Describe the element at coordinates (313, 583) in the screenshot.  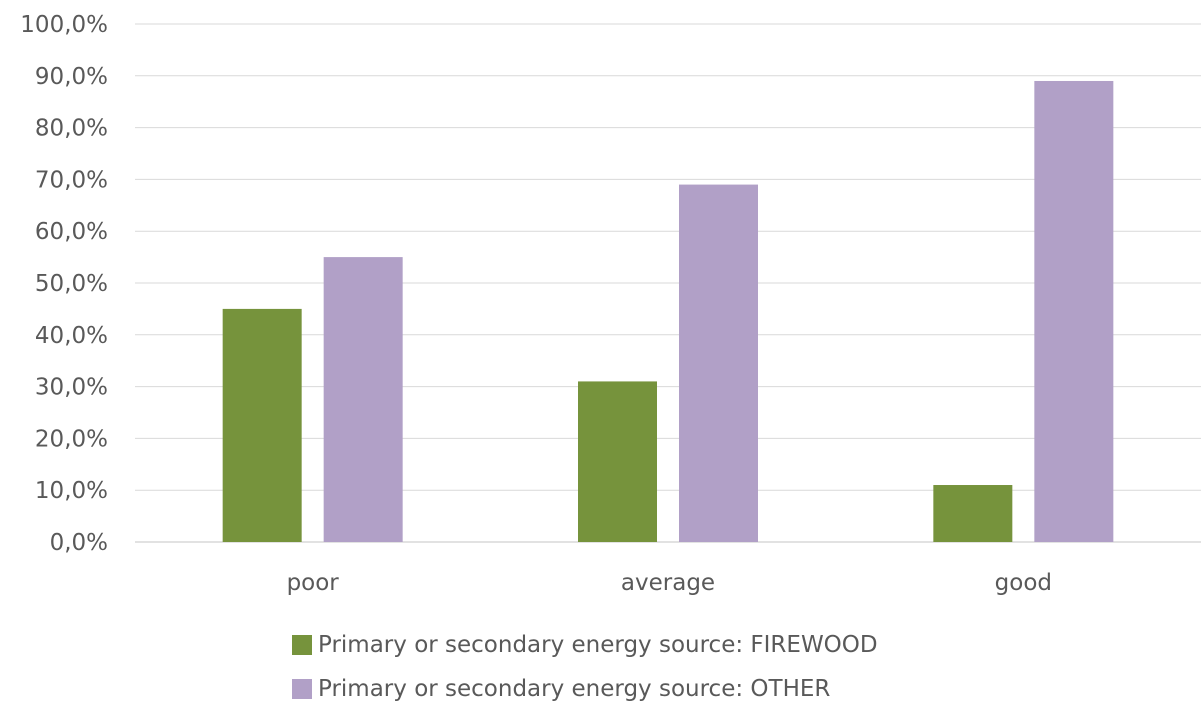
I see `x-category-label-poor: poor` at that location.